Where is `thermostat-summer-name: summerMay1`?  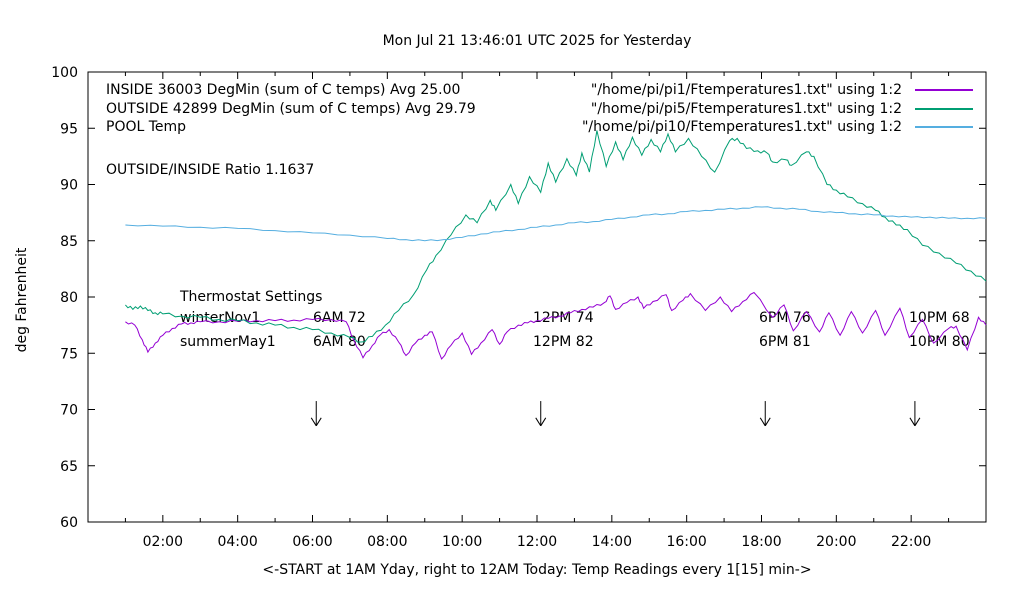 thermostat-summer-name: summerMay1 is located at coordinates (228, 342).